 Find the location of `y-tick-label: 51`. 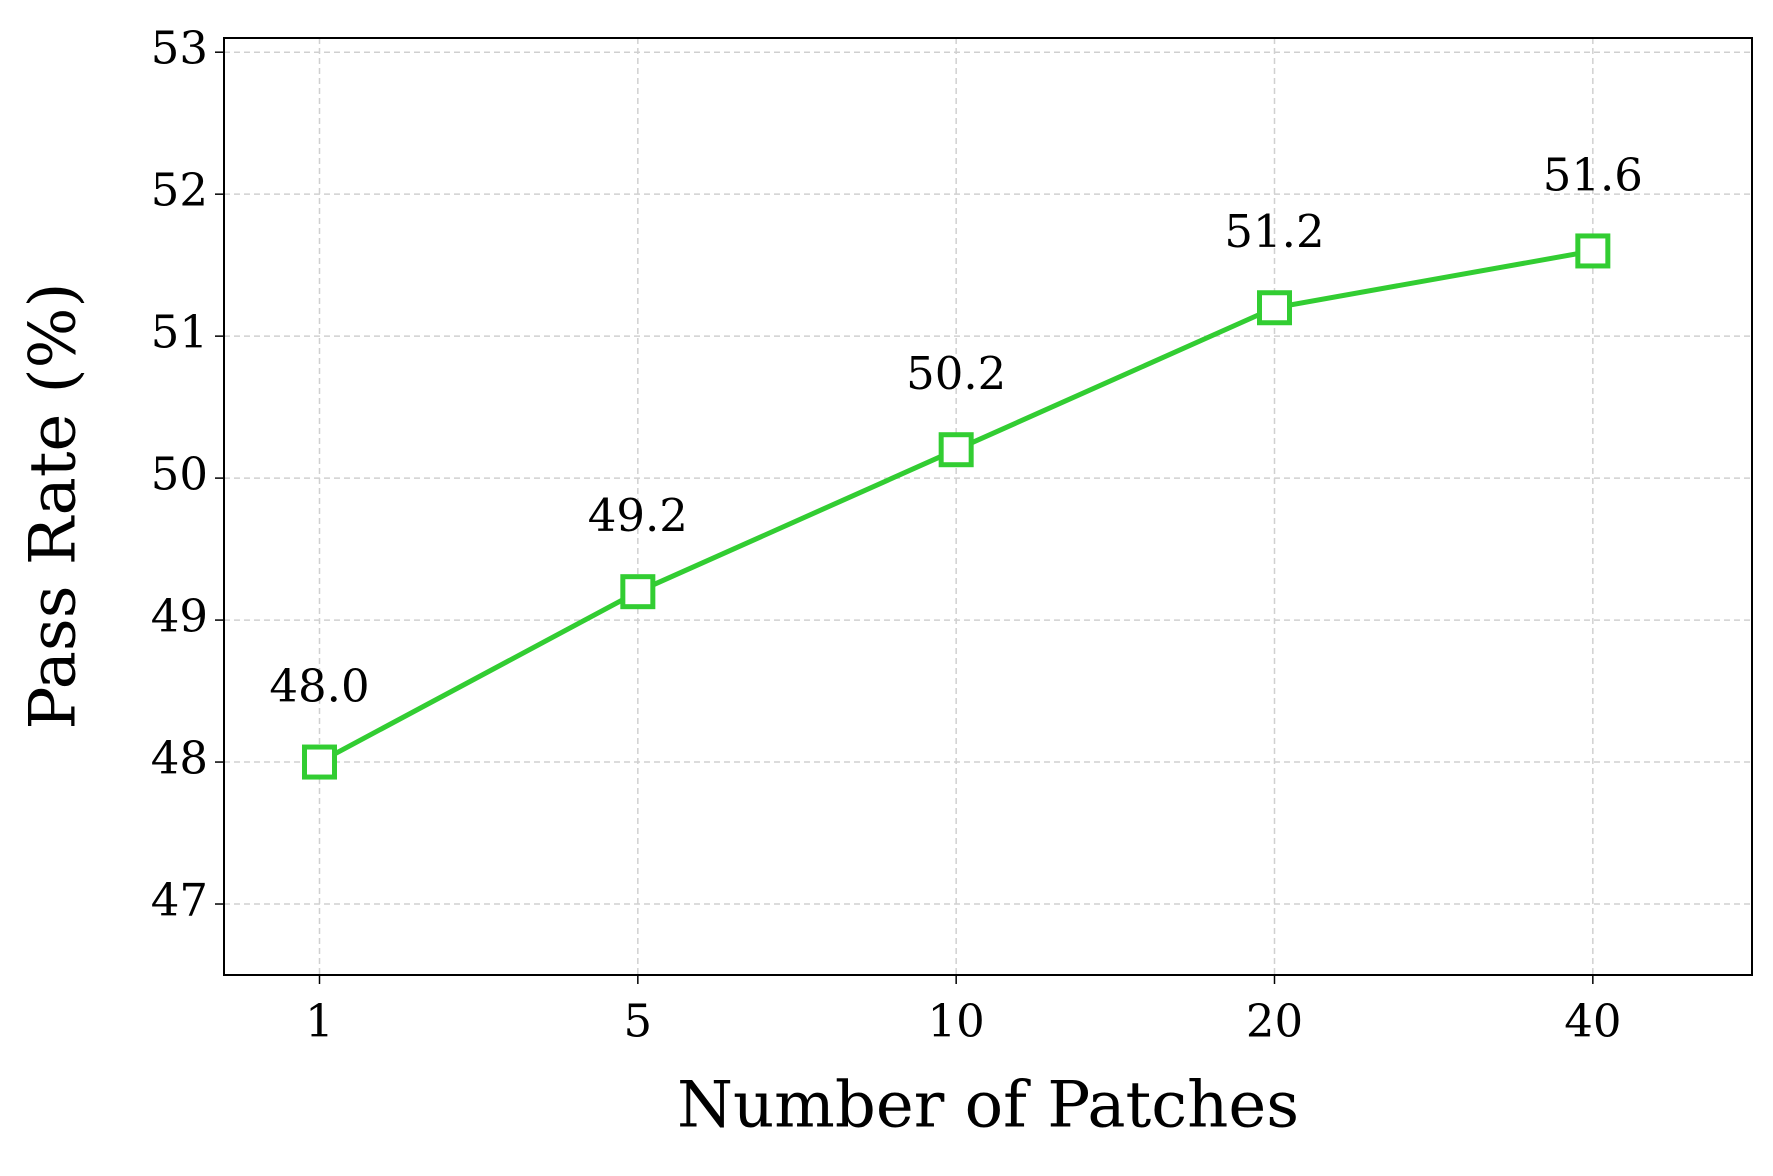

y-tick-label: 51 is located at coordinates (179, 332).